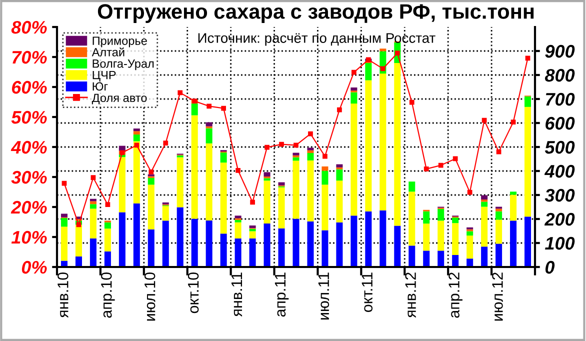 The width and height of the screenshot is (586, 341). Describe the element at coordinates (237, 294) in the screenshot. I see `x-tick-label: янв.11` at that location.